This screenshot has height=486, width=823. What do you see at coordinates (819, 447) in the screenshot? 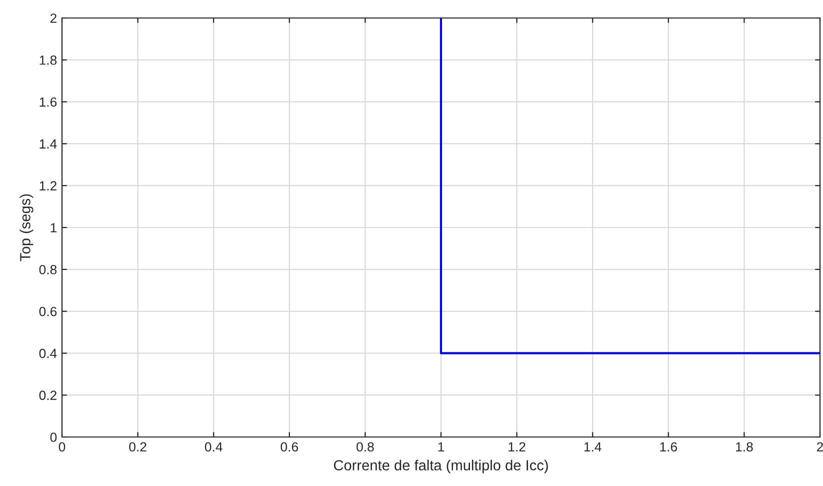
I see `x-tick-label: 2` at bounding box center [819, 447].